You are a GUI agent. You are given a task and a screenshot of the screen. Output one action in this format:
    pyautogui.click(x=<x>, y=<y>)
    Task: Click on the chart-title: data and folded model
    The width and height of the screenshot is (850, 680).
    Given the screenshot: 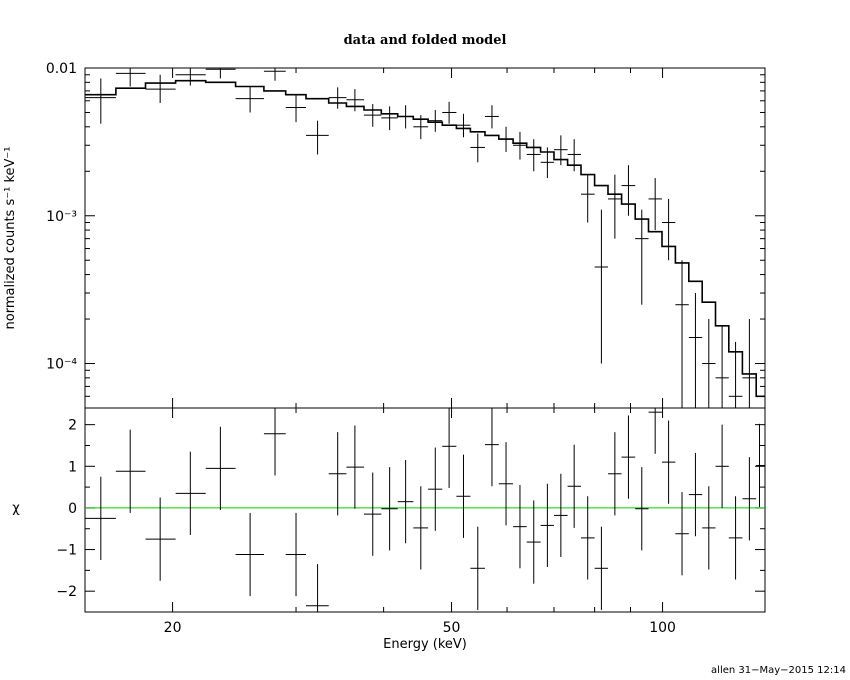 What is the action you would take?
    pyautogui.click(x=425, y=40)
    